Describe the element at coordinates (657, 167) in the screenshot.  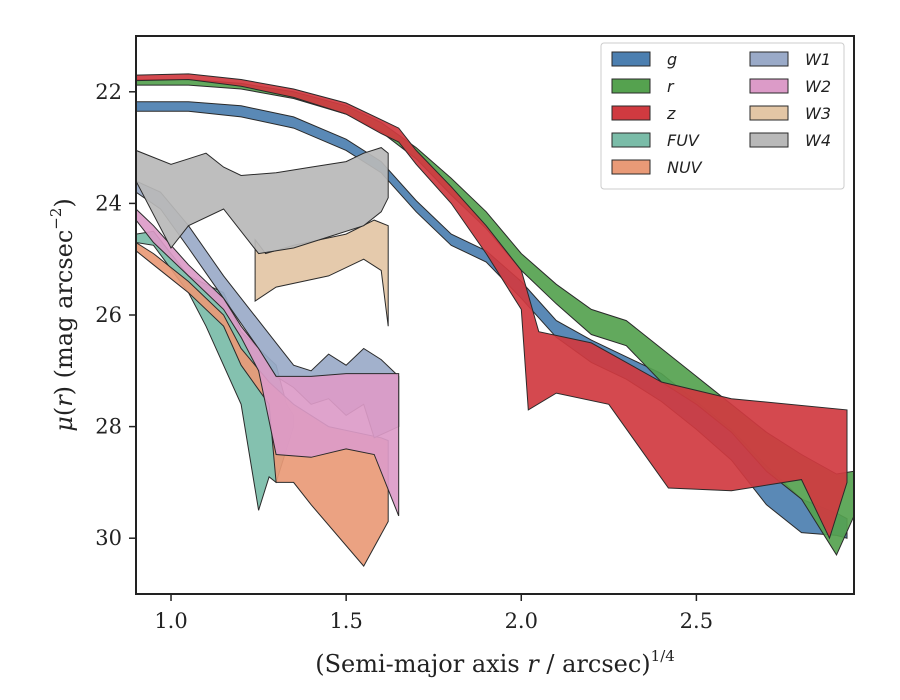
I see `legend-item-nuv: NUV` at that location.